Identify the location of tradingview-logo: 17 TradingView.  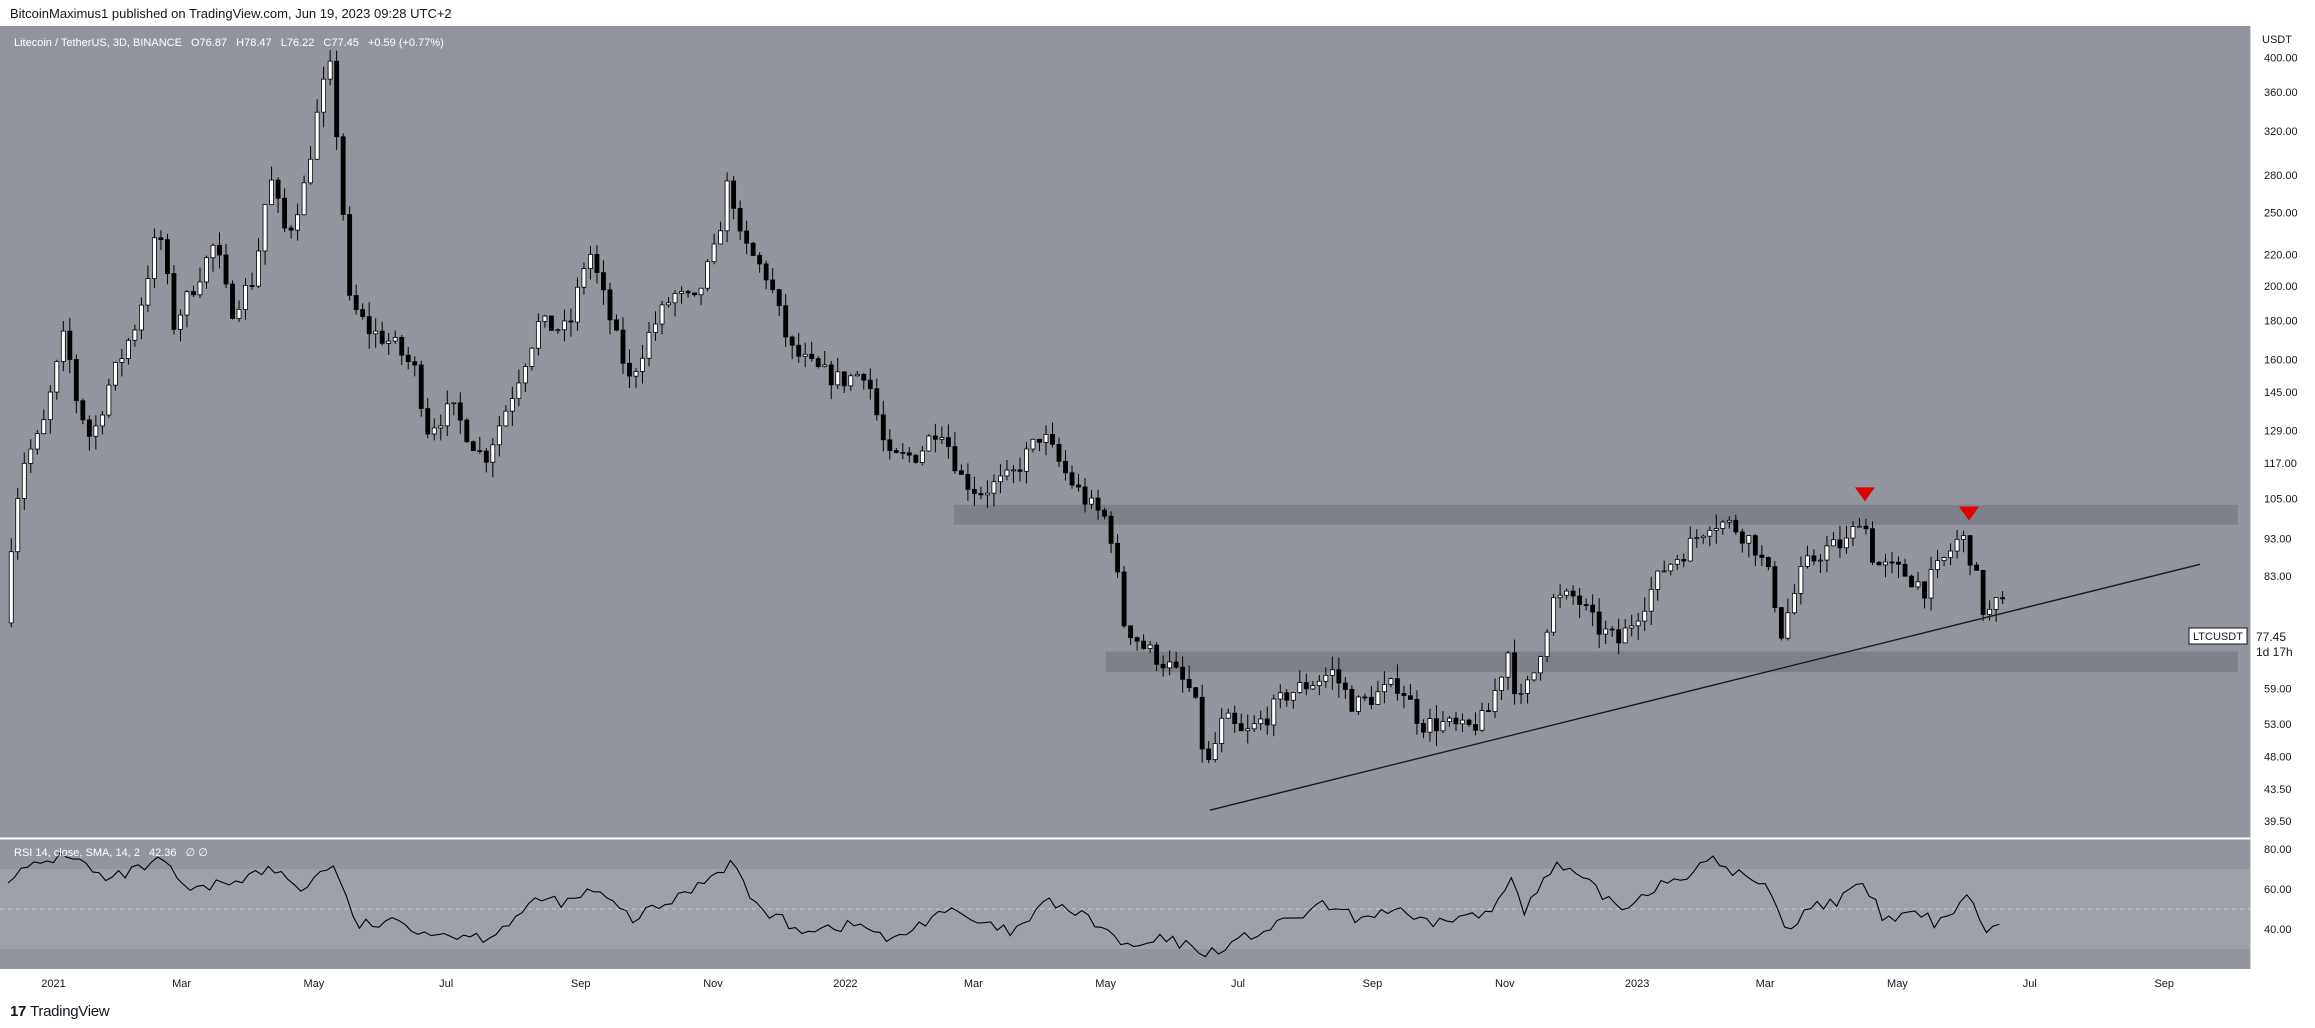
(60, 1011).